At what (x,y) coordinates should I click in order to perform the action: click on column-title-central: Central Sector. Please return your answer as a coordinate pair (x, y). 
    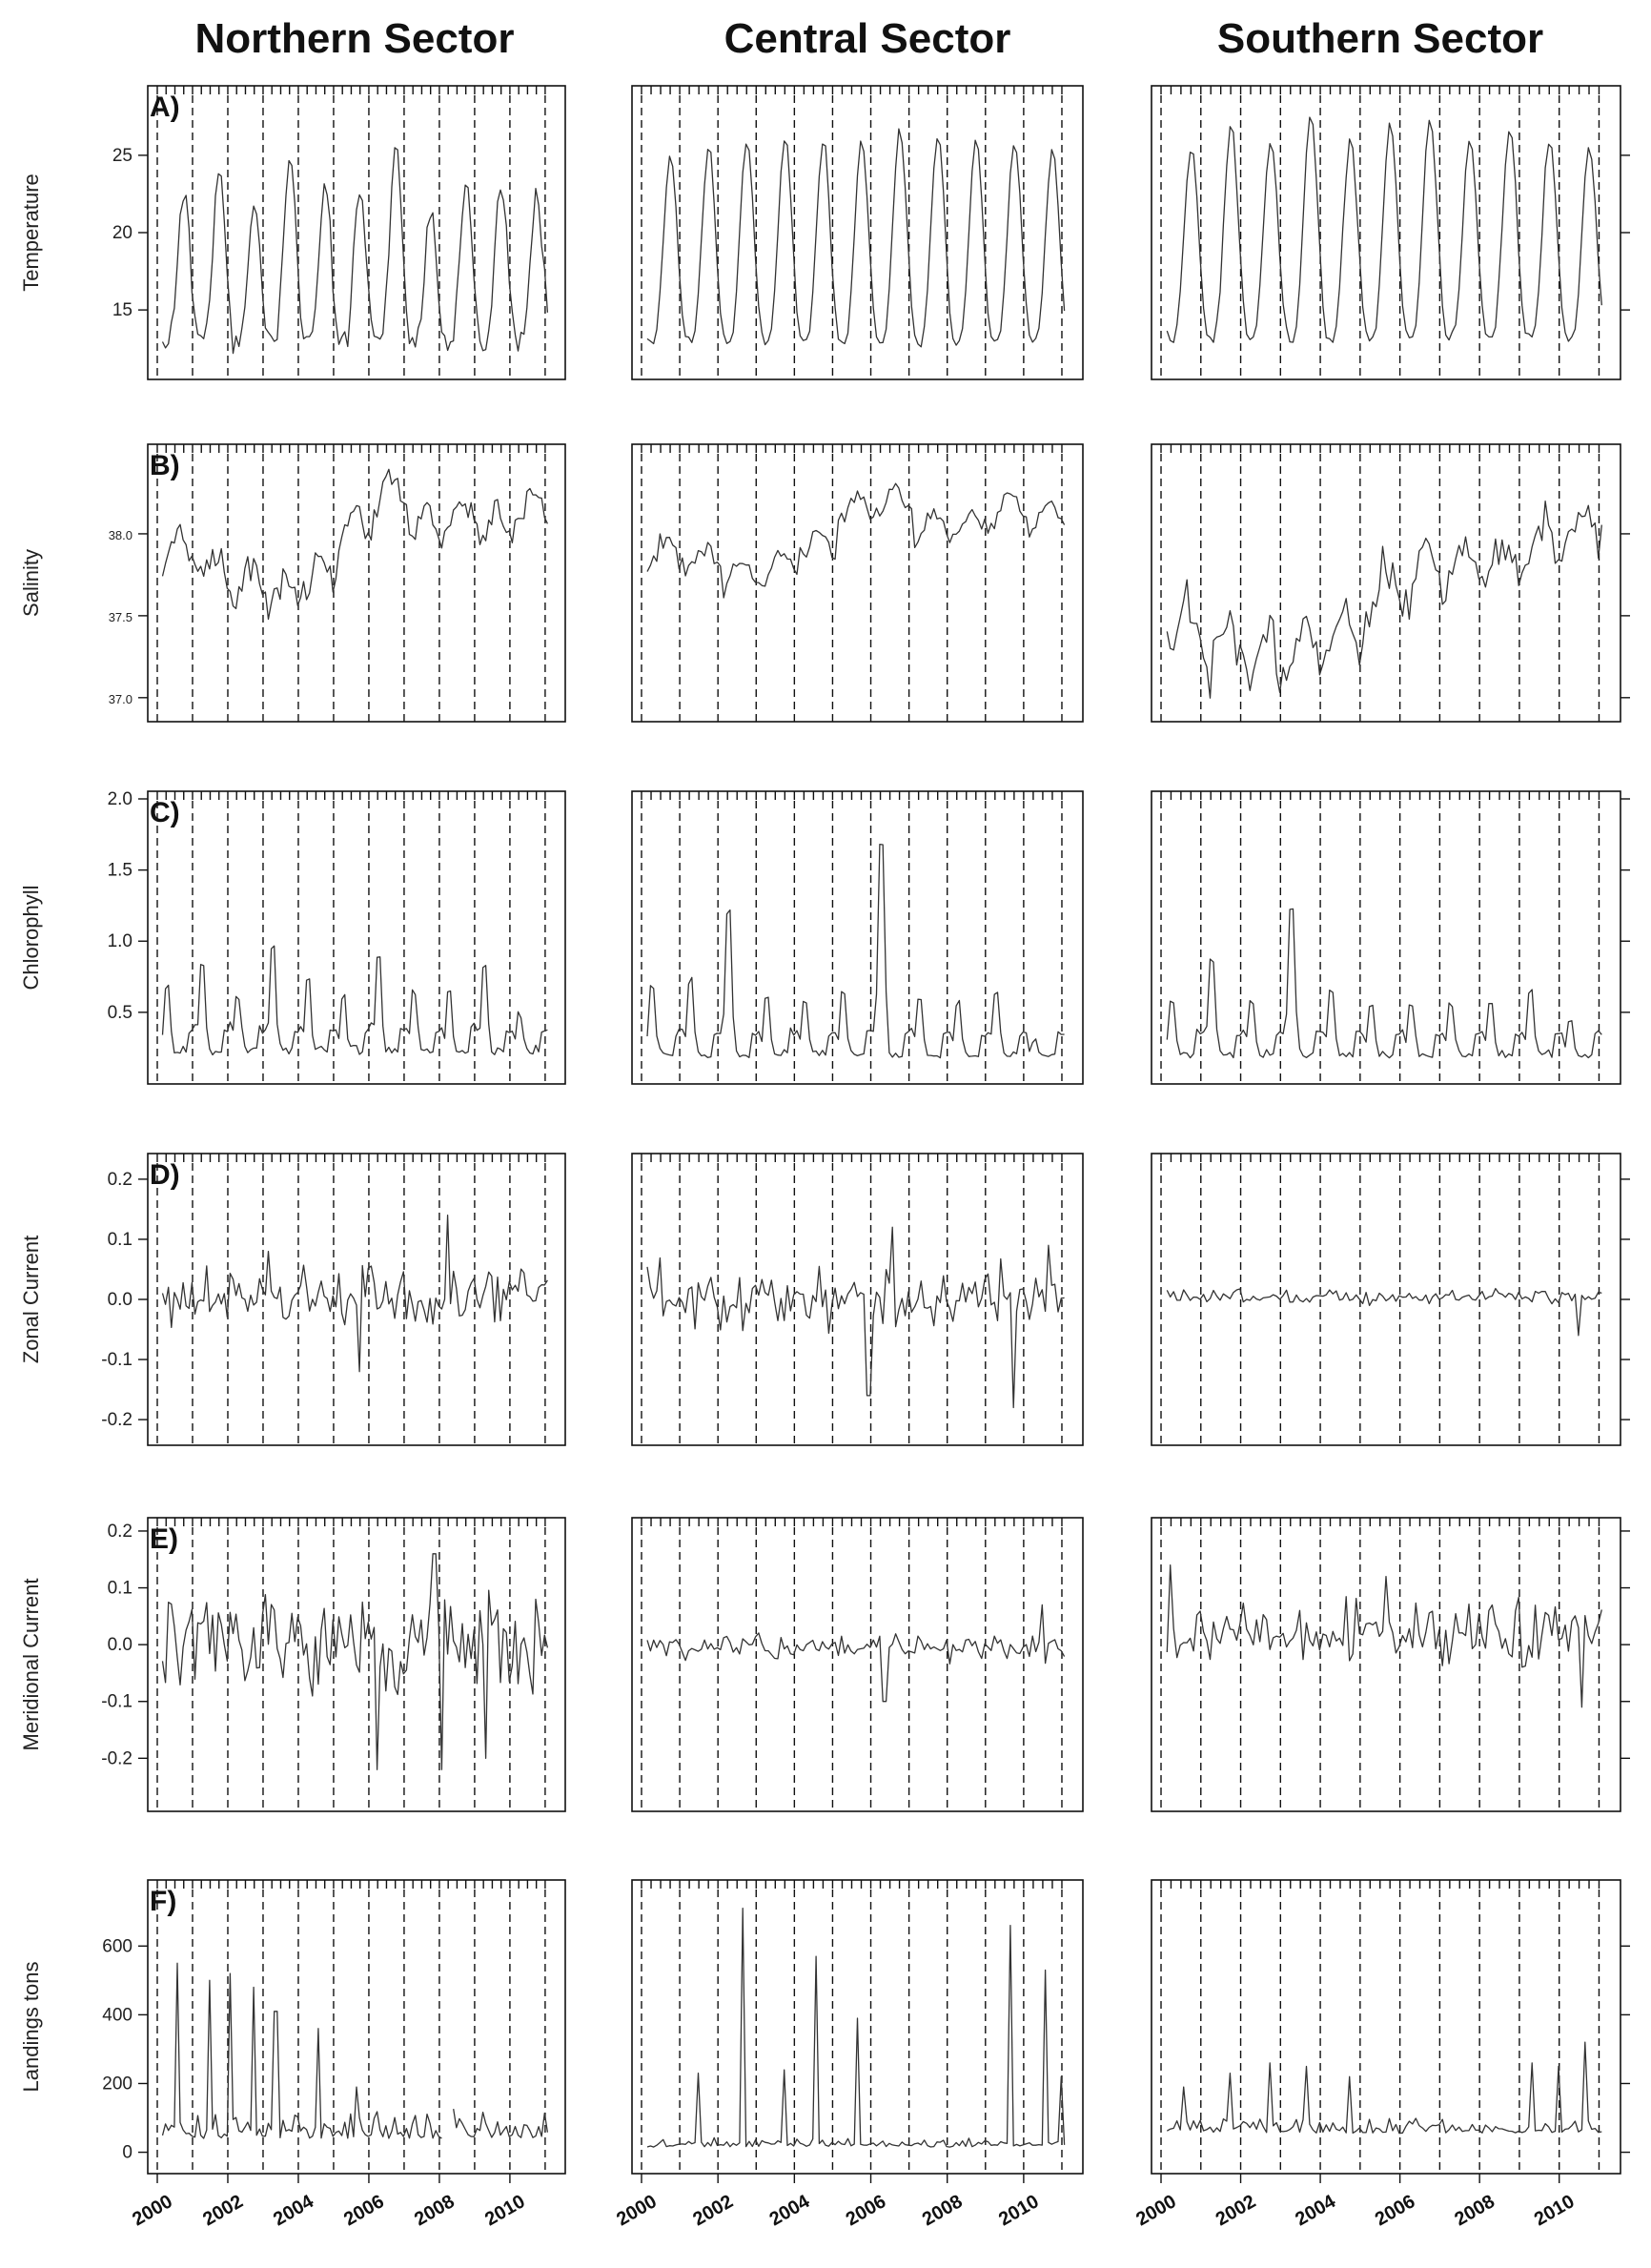
    Looking at the image, I should click on (867, 38).